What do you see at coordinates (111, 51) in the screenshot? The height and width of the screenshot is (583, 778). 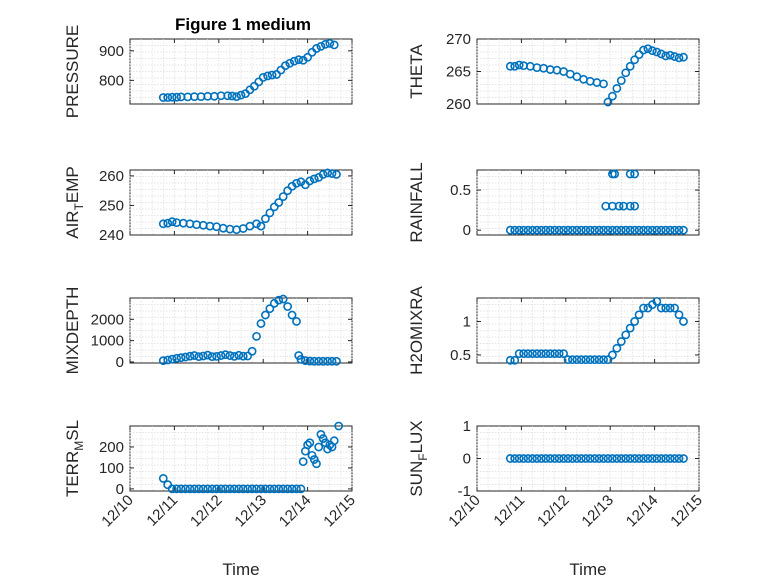 I see `y-tick-label: 900` at bounding box center [111, 51].